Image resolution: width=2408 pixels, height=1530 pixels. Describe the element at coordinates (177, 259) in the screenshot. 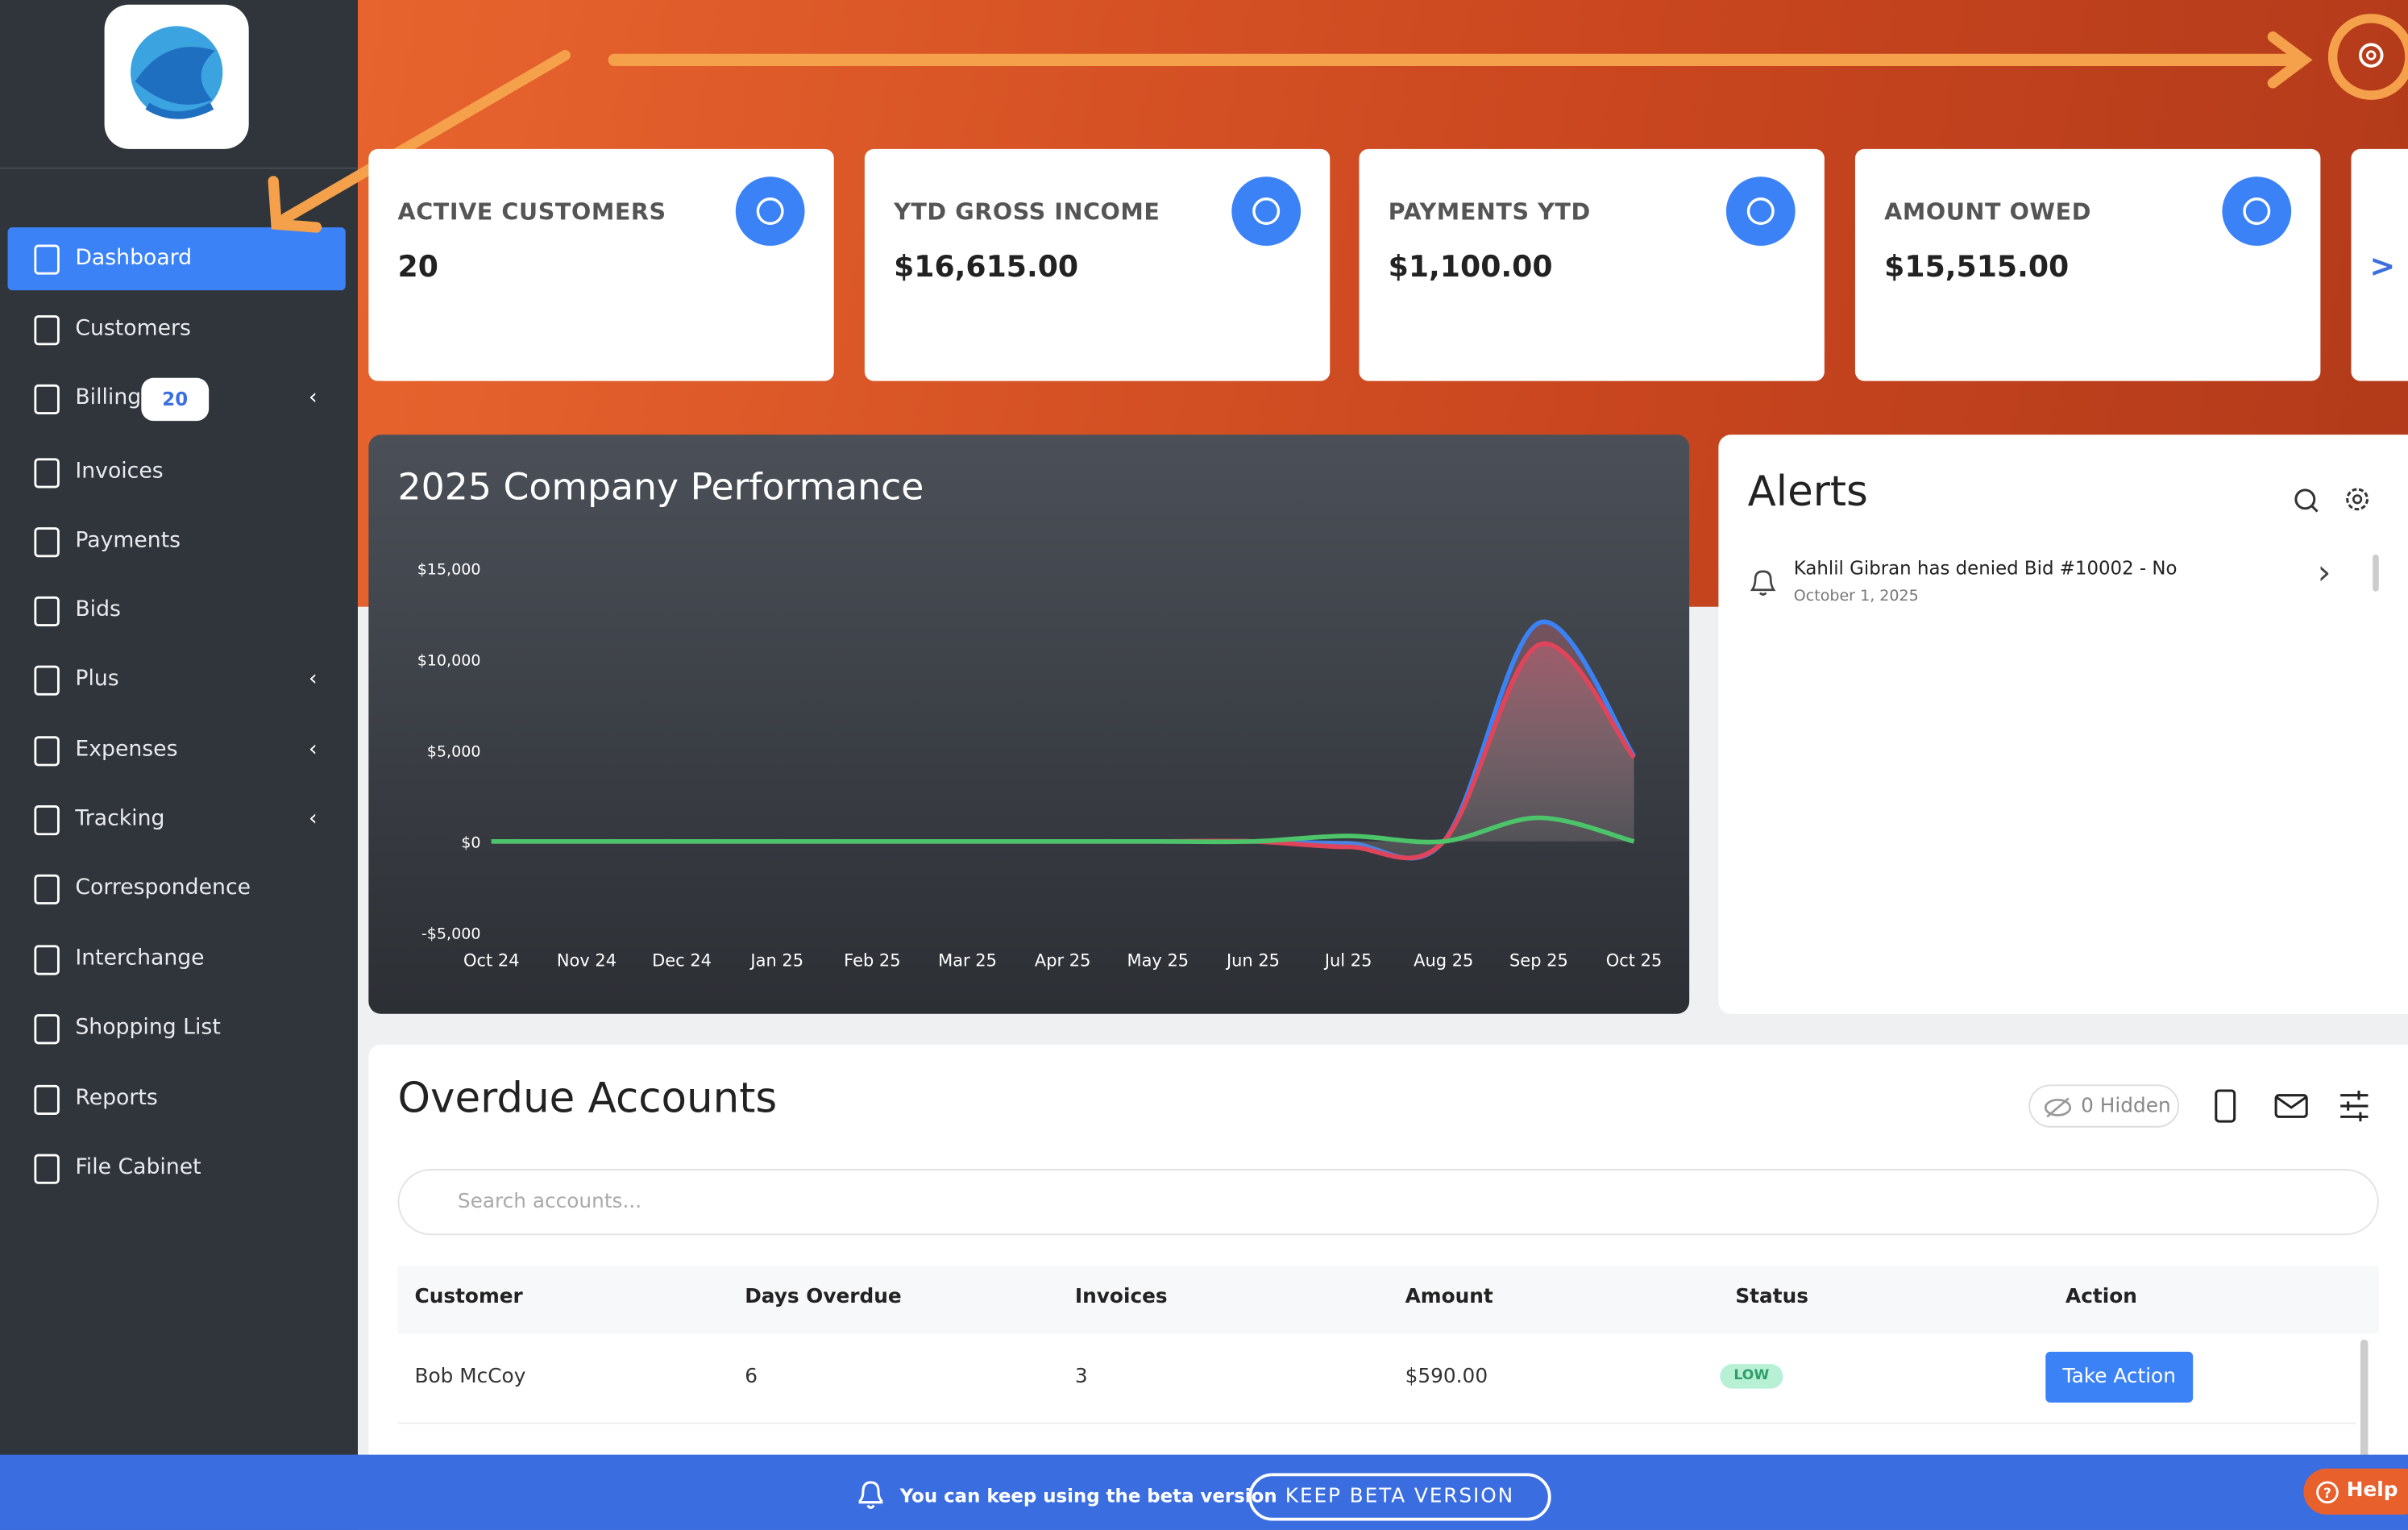

I see `menu-item: Dashboard` at that location.